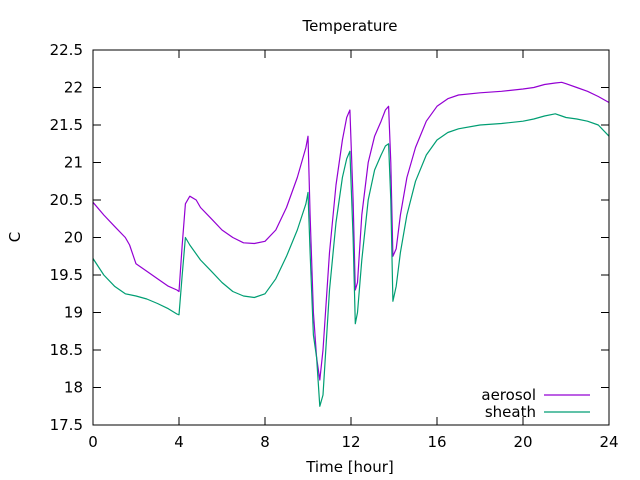 This screenshot has width=640, height=480. Describe the element at coordinates (73, 388) in the screenshot. I see `y-tick-label: 18` at that location.